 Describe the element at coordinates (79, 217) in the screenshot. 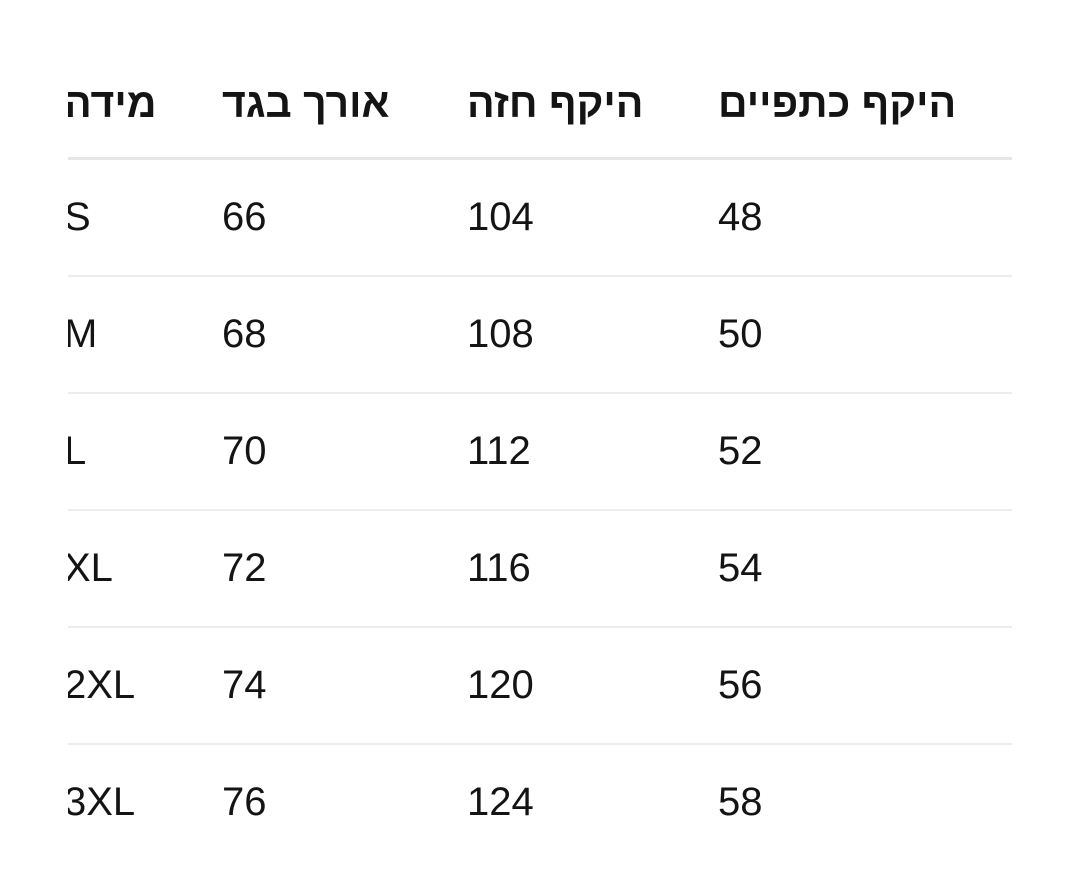

I see `cell-size: S` at that location.